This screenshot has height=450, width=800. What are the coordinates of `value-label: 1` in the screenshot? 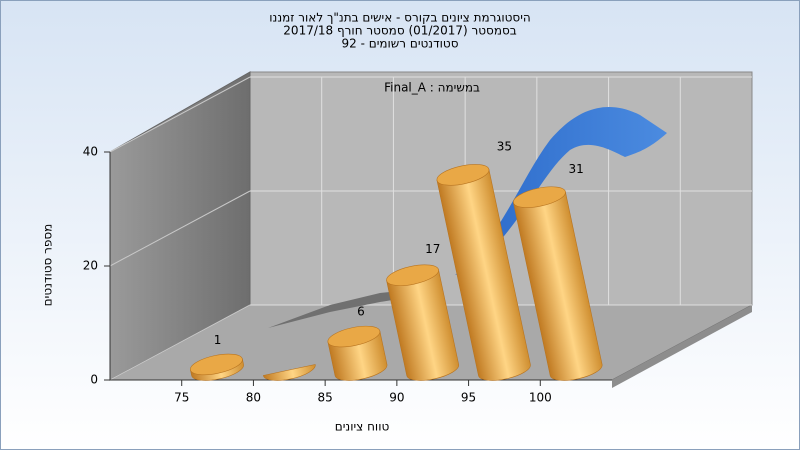 It's located at (218, 340).